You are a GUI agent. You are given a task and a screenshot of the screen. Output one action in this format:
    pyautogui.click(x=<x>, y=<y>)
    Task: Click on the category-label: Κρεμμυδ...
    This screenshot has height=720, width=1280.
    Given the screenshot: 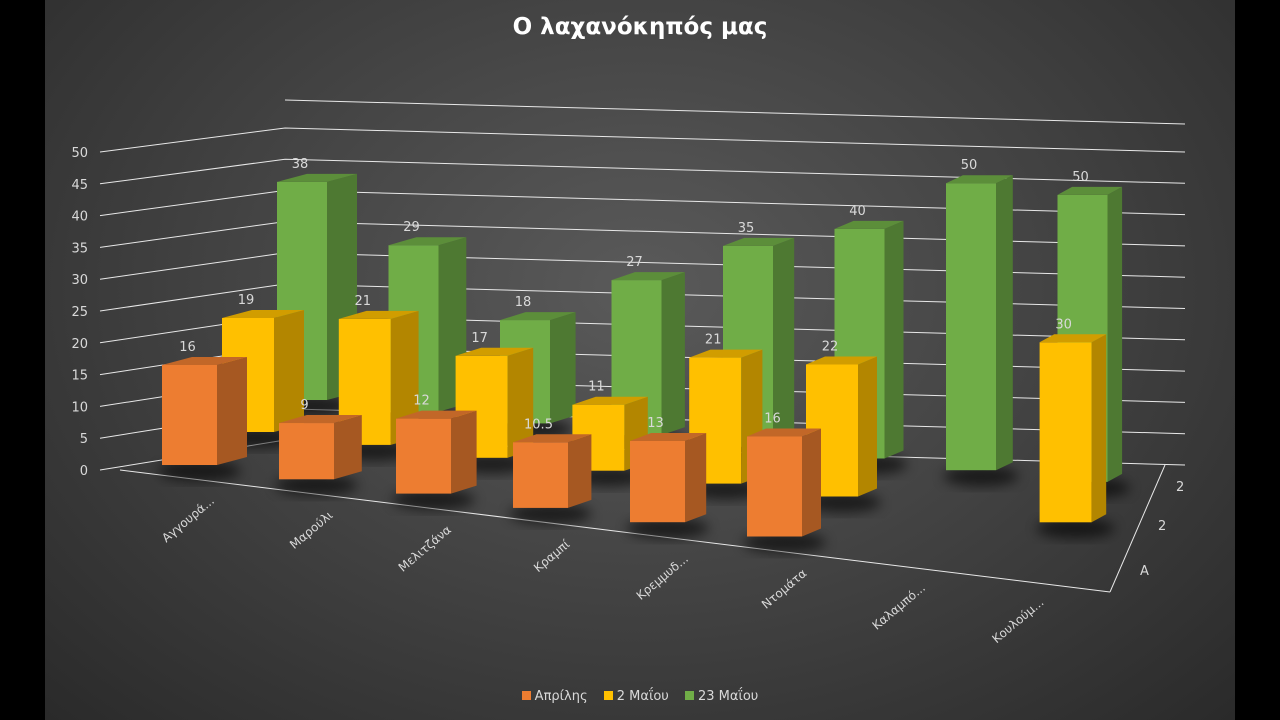 What is the action you would take?
    pyautogui.click(x=662, y=577)
    